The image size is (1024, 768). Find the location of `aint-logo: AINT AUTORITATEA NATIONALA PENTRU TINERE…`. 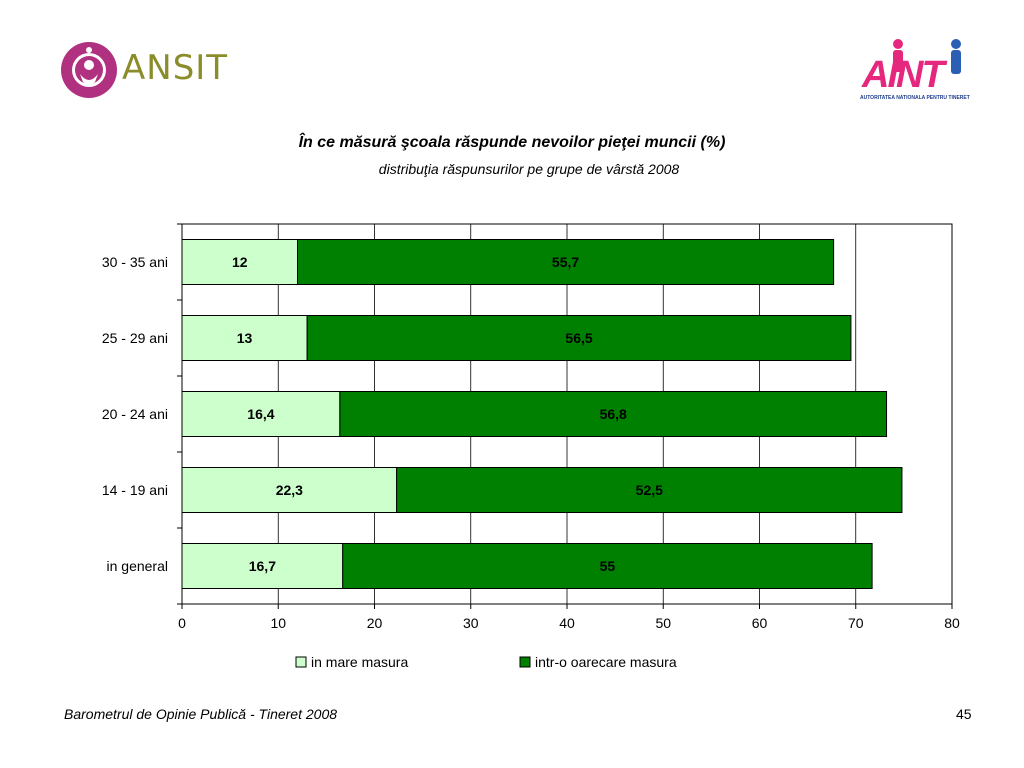

aint-logo: AINT AUTORITATEA NATIONALA PENTRU TINERE… is located at coordinates (918, 72).